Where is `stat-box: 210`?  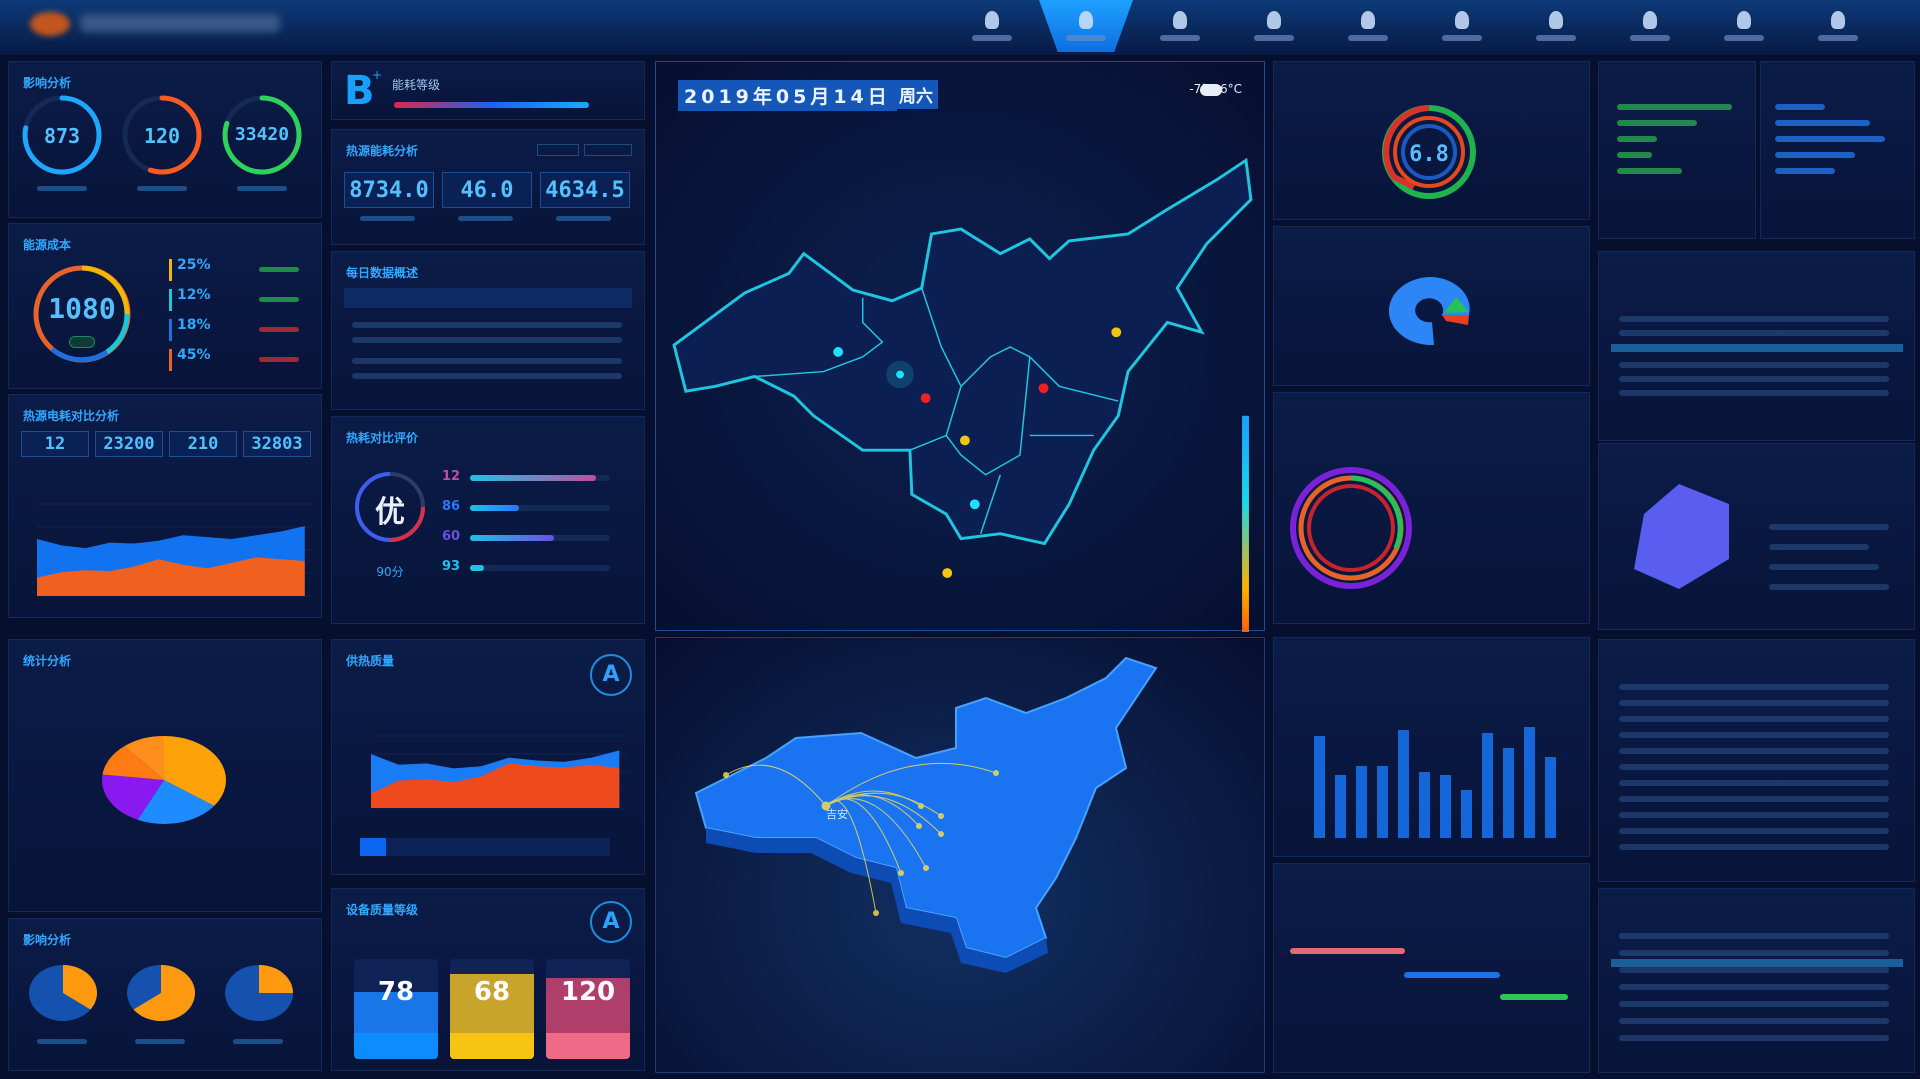 stat-box: 210 is located at coordinates (203, 444).